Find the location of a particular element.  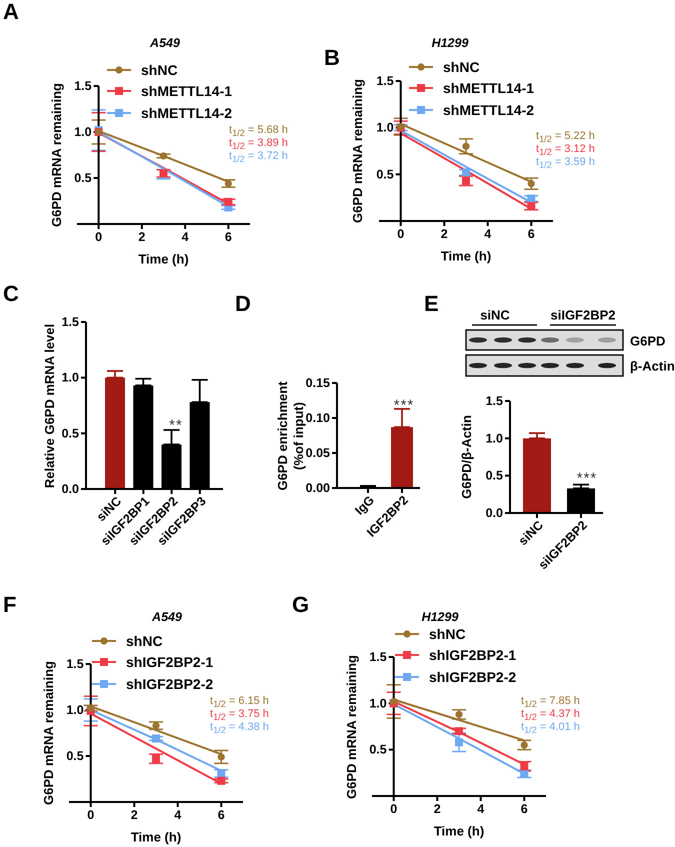

annotation: t$_{1/2}$ = 5.68 h is located at coordinates (258, 131).